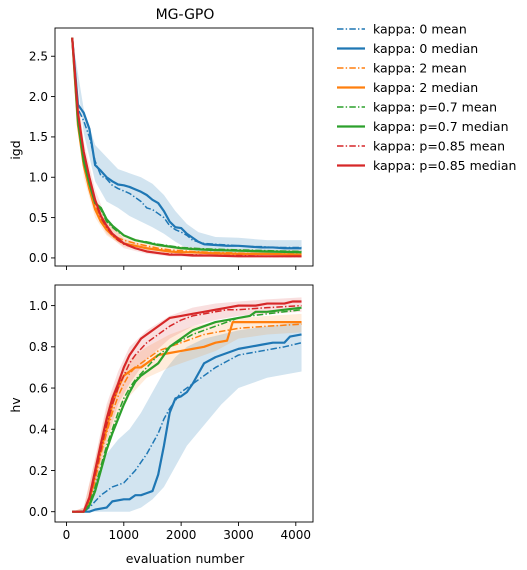  What do you see at coordinates (38, 347) in the screenshot?
I see `y-tick-label: 0.8` at bounding box center [38, 347].